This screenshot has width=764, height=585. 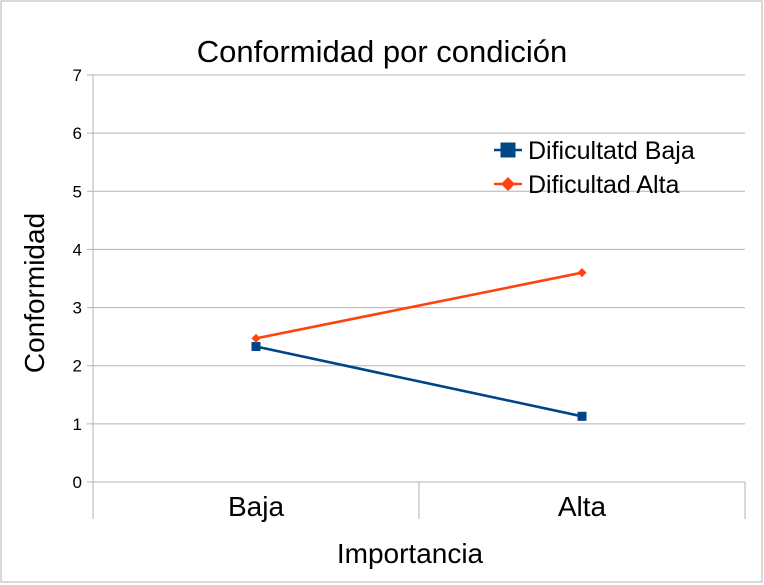 I want to click on x-axis-title: Importancia, so click(x=410, y=553).